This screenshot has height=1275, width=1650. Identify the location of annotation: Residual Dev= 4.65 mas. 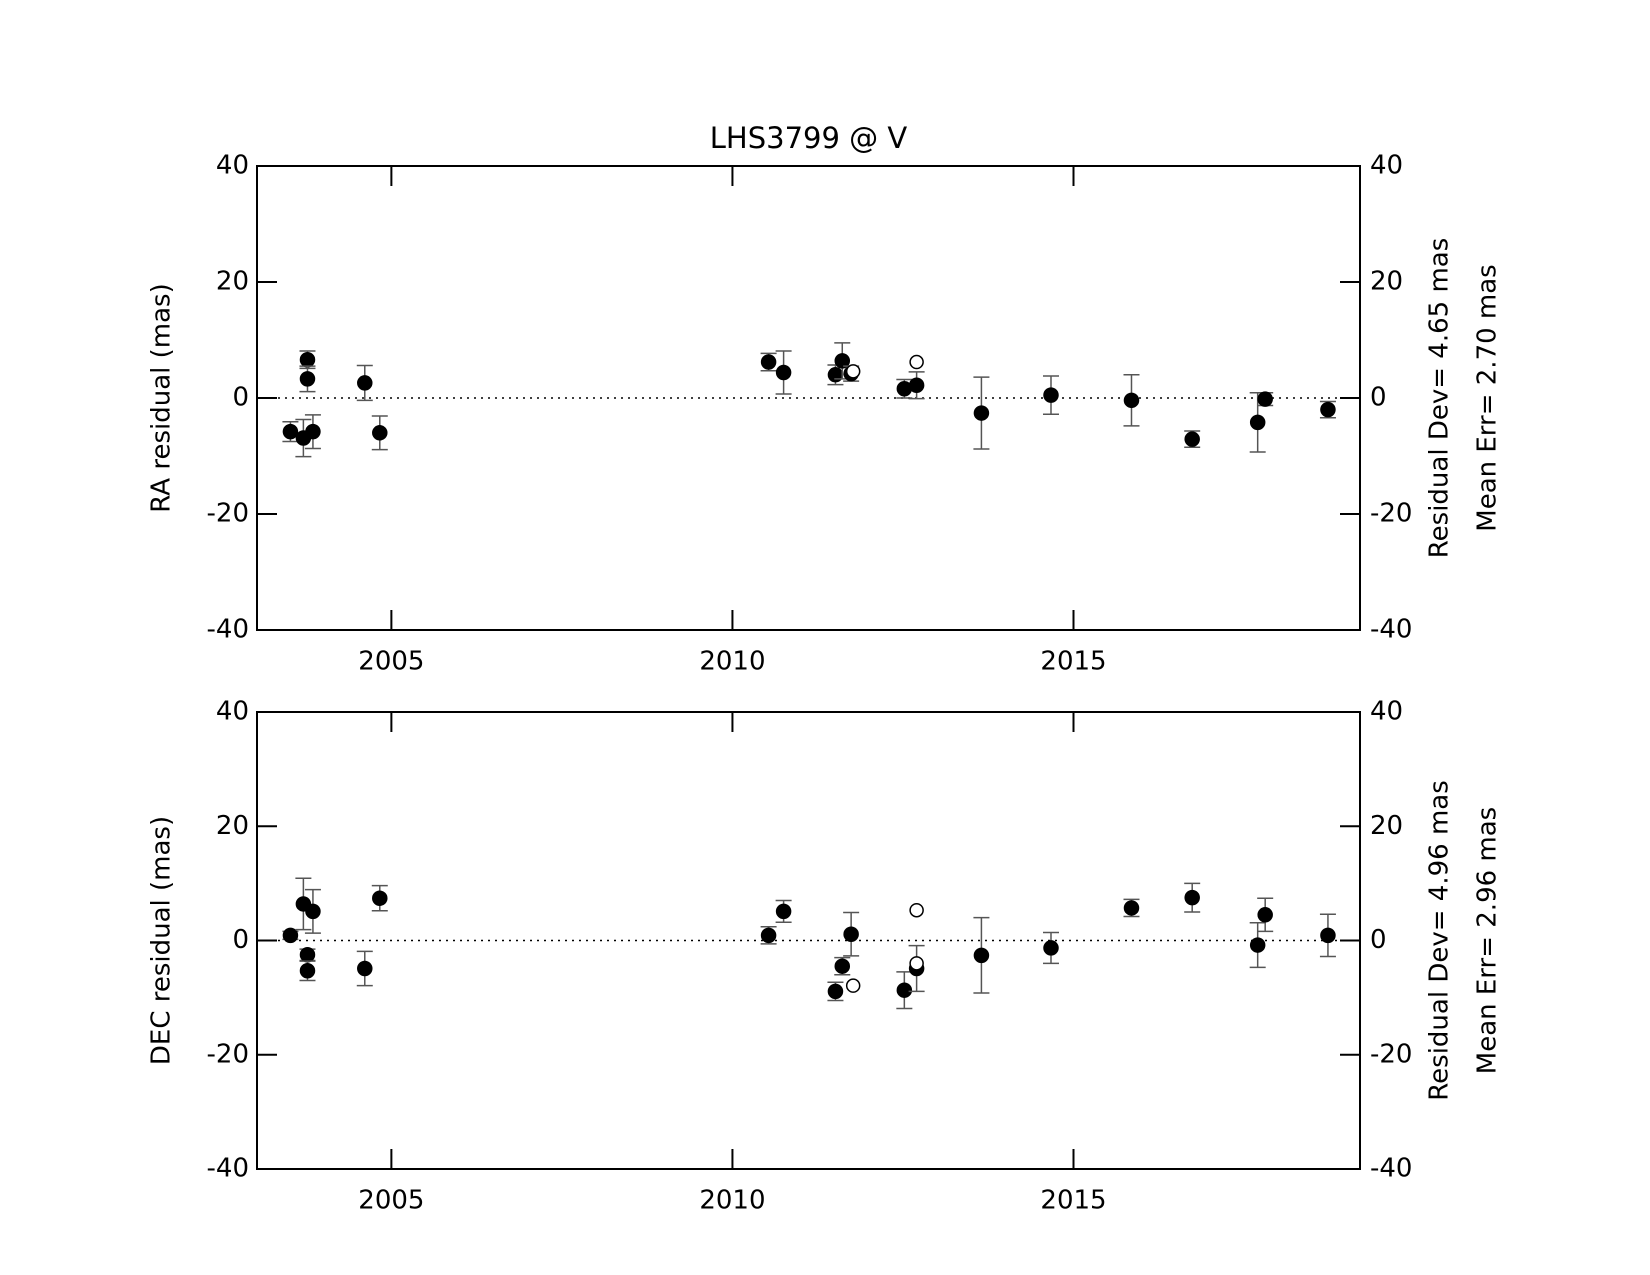
(1440, 398).